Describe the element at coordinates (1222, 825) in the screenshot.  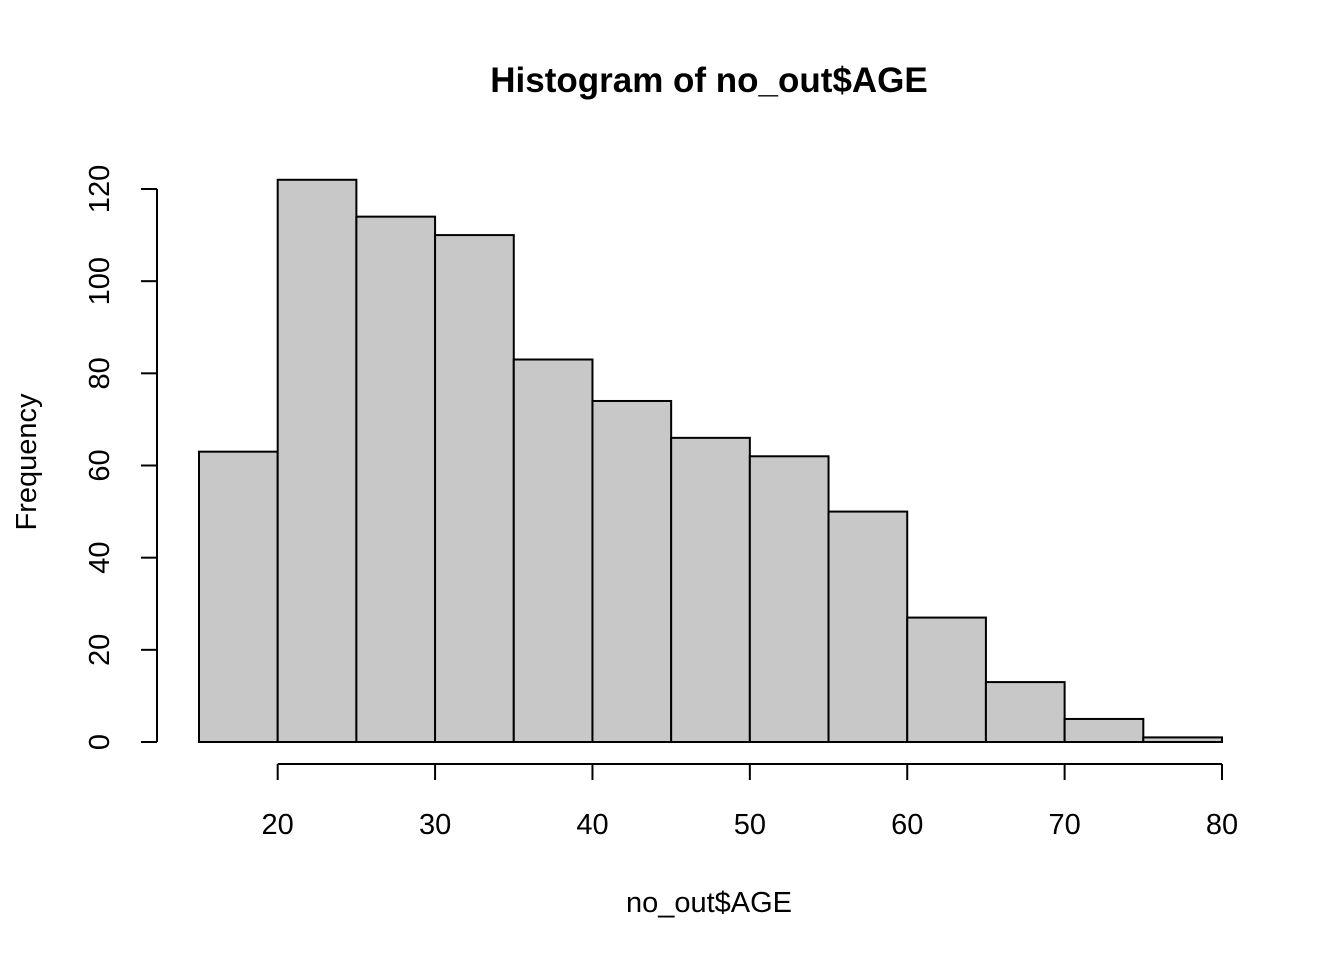
I see `x-tick-label: 80` at that location.